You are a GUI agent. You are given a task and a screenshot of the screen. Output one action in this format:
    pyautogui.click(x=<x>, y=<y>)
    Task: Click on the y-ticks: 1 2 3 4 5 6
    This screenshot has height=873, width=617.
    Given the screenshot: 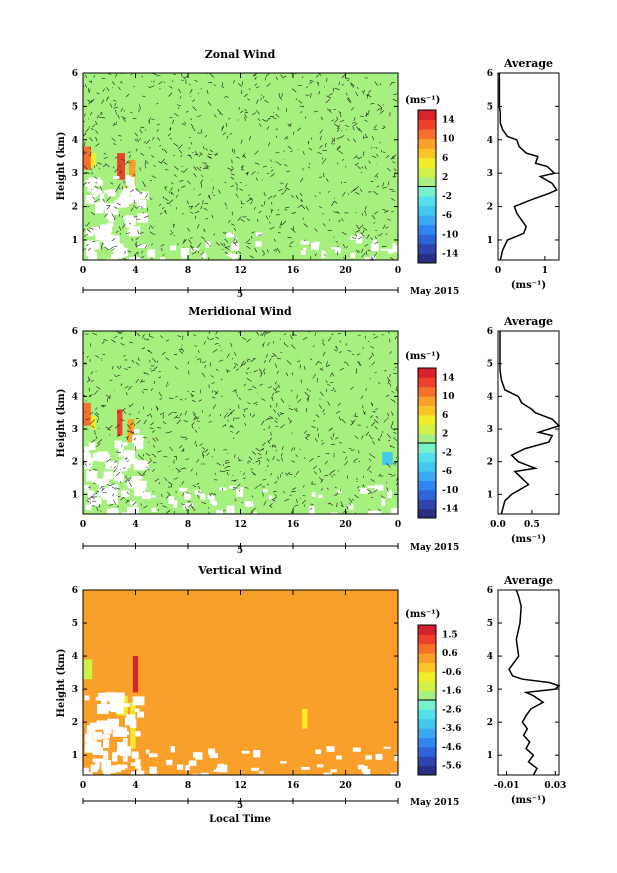 What is the action you would take?
    pyautogui.click(x=235, y=673)
    